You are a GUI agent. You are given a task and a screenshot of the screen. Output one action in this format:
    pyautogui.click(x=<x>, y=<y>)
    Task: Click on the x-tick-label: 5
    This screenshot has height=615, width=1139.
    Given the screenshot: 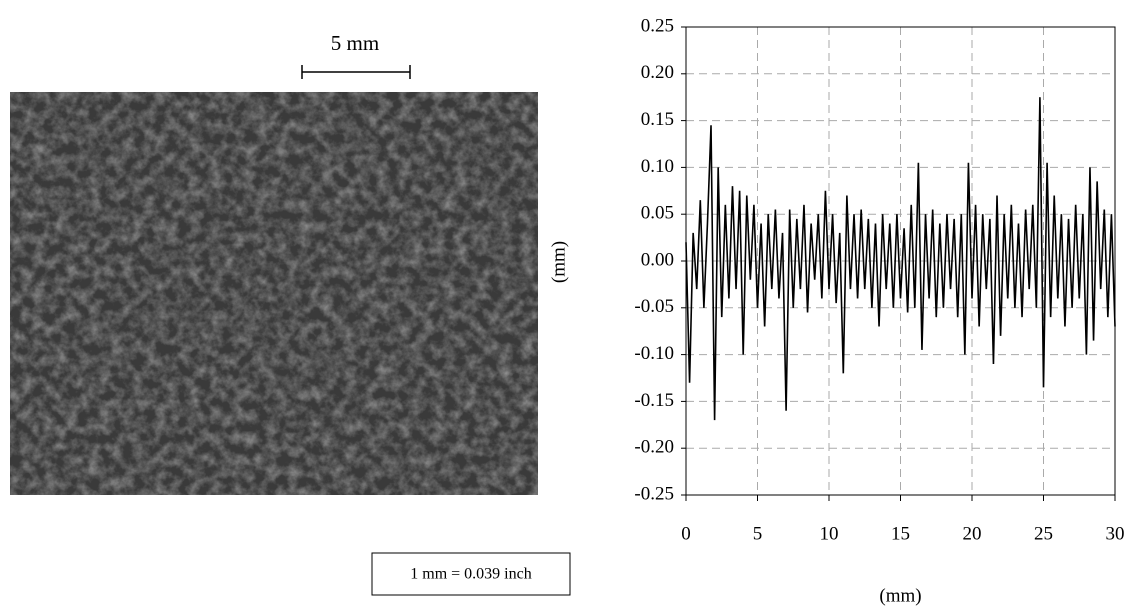 What is the action you would take?
    pyautogui.click(x=758, y=533)
    